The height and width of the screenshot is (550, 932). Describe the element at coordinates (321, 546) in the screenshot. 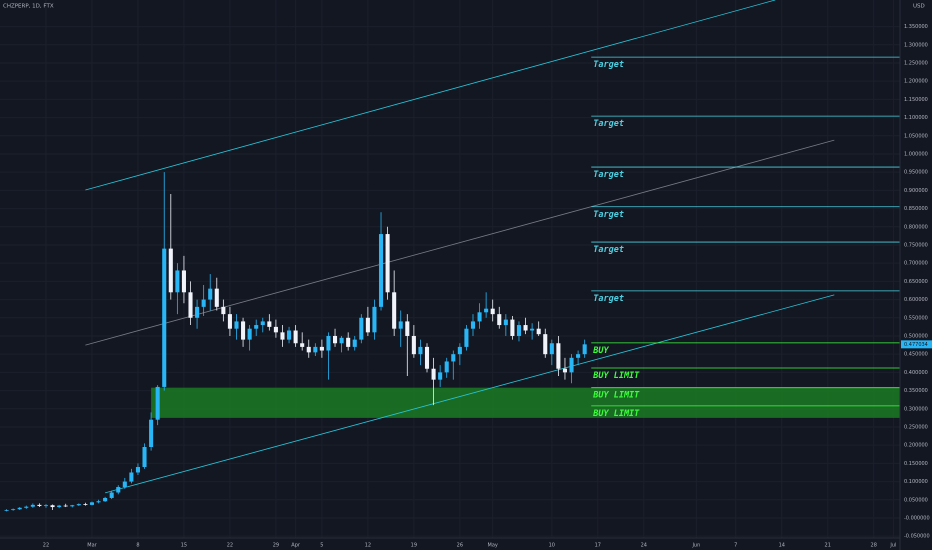

I see `x-tick-label: 5` at that location.